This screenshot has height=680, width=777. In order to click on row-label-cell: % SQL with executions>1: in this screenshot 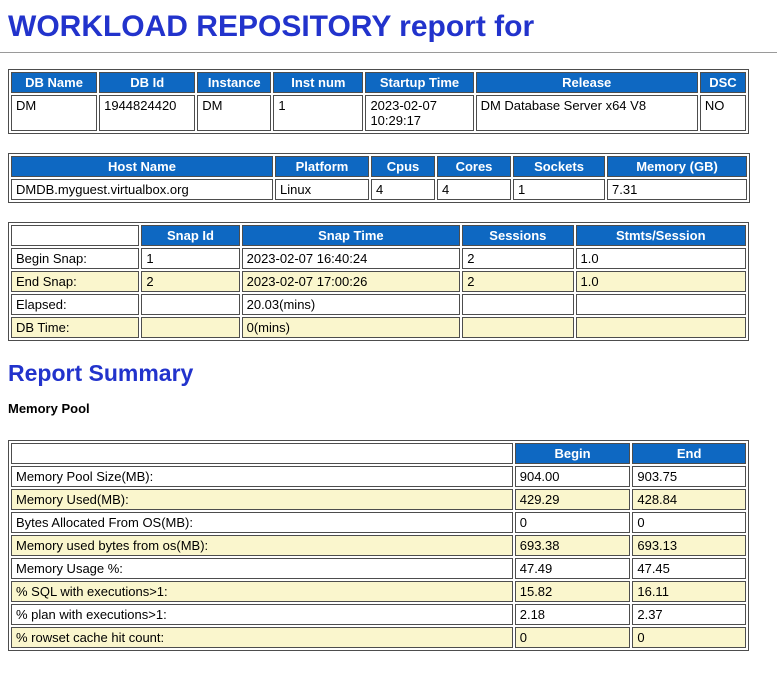, I will do `click(262, 591)`.